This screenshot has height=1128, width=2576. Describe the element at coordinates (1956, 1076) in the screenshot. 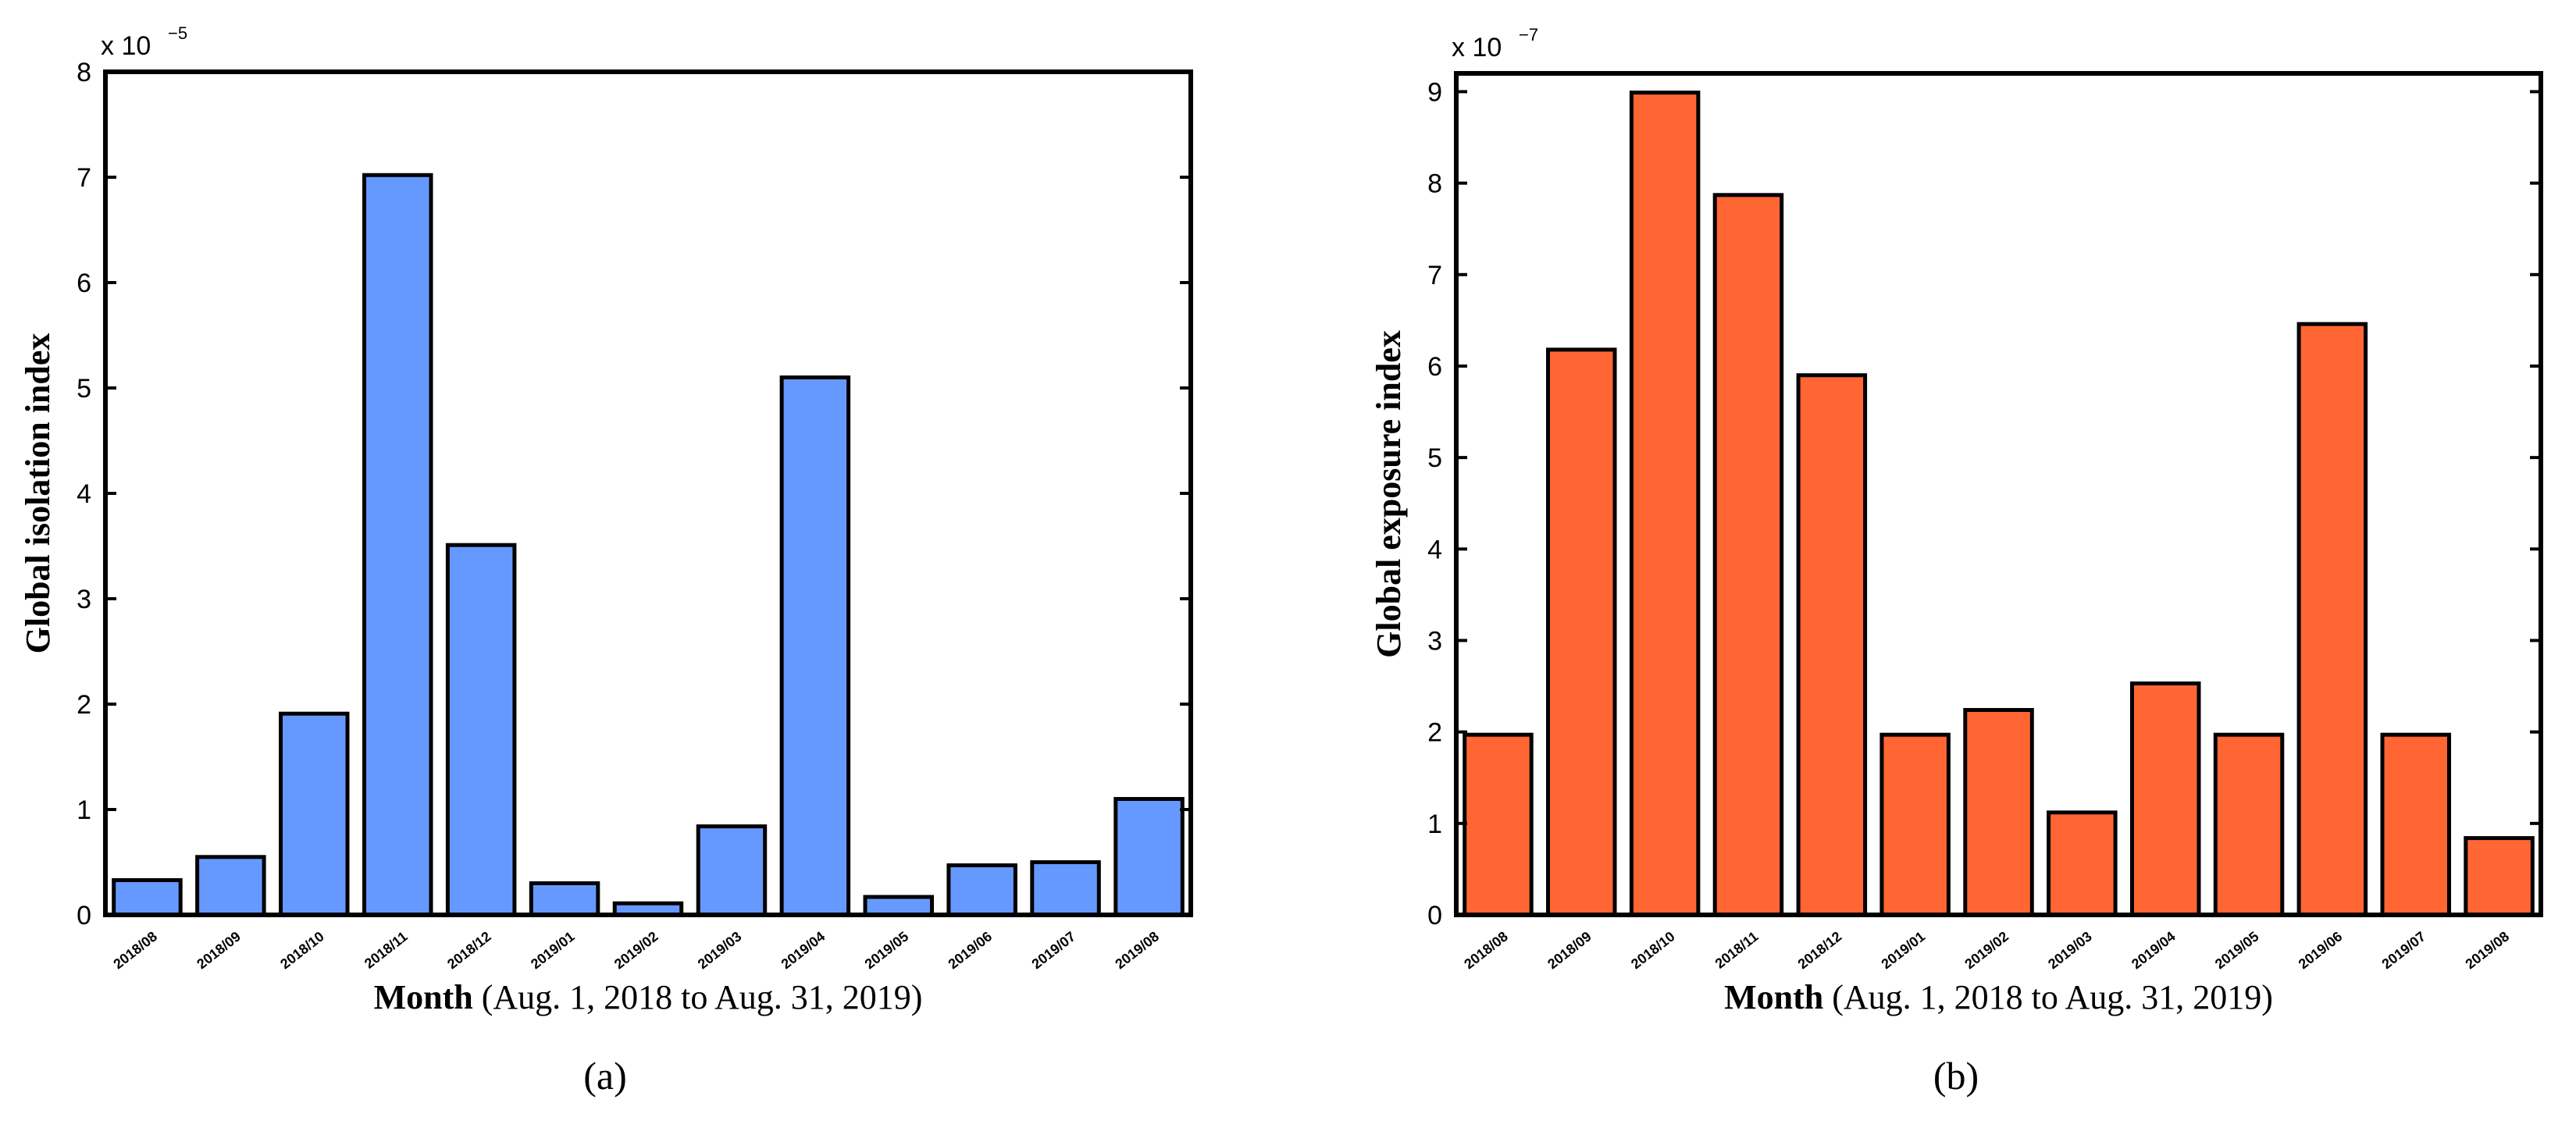

I see `panel-caption: (b)` at that location.